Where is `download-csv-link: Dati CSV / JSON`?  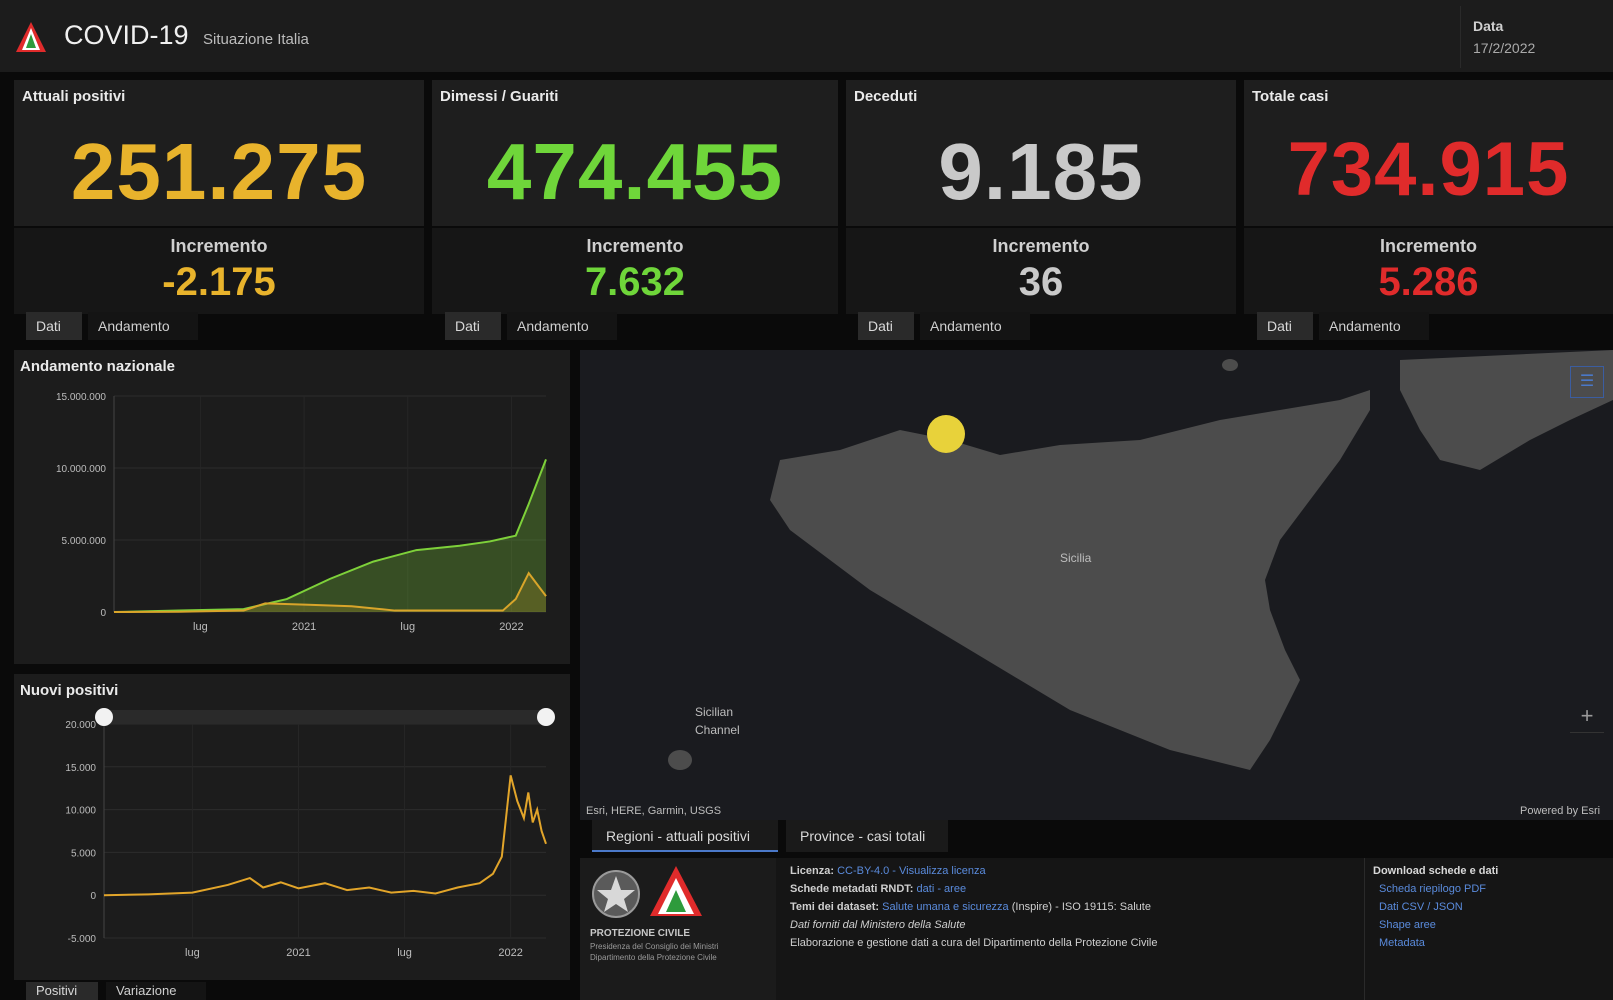 download-csv-link: Dati CSV / JSON is located at coordinates (1421, 907).